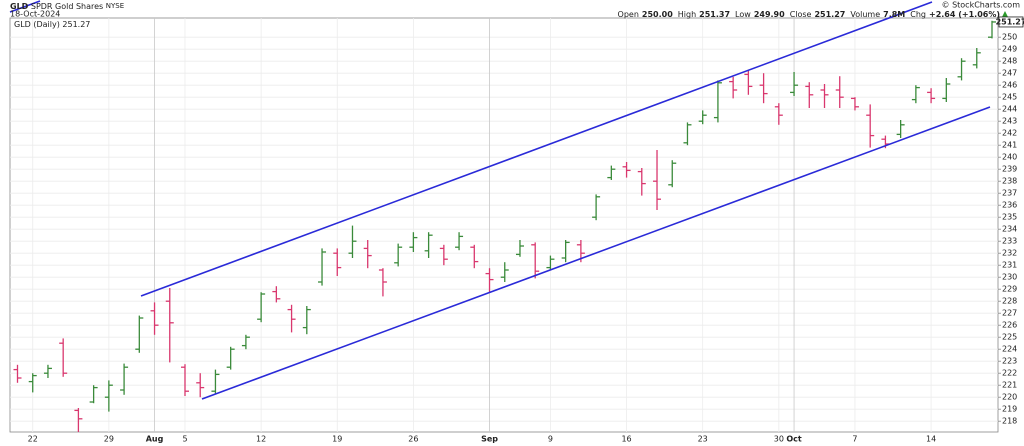  I want to click on legend-name: GLD (Daily), so click(37, 24).